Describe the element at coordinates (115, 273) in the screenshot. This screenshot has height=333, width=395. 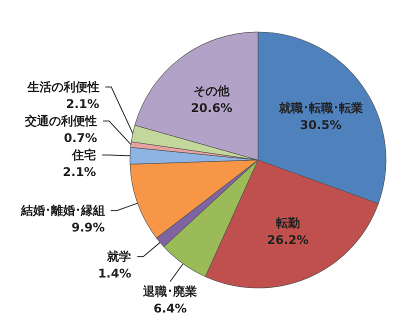
I see `data-label: 1.4%` at that location.